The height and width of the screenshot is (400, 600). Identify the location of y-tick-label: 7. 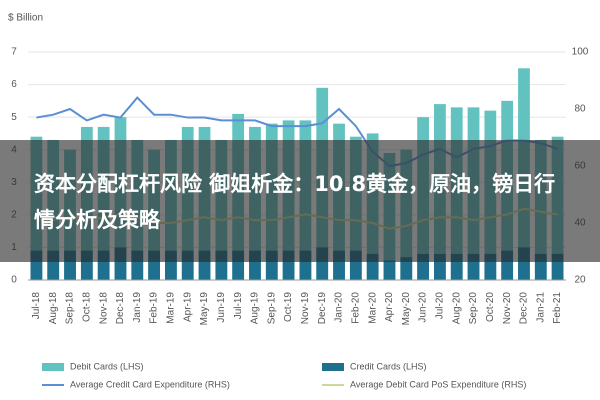
(14, 52).